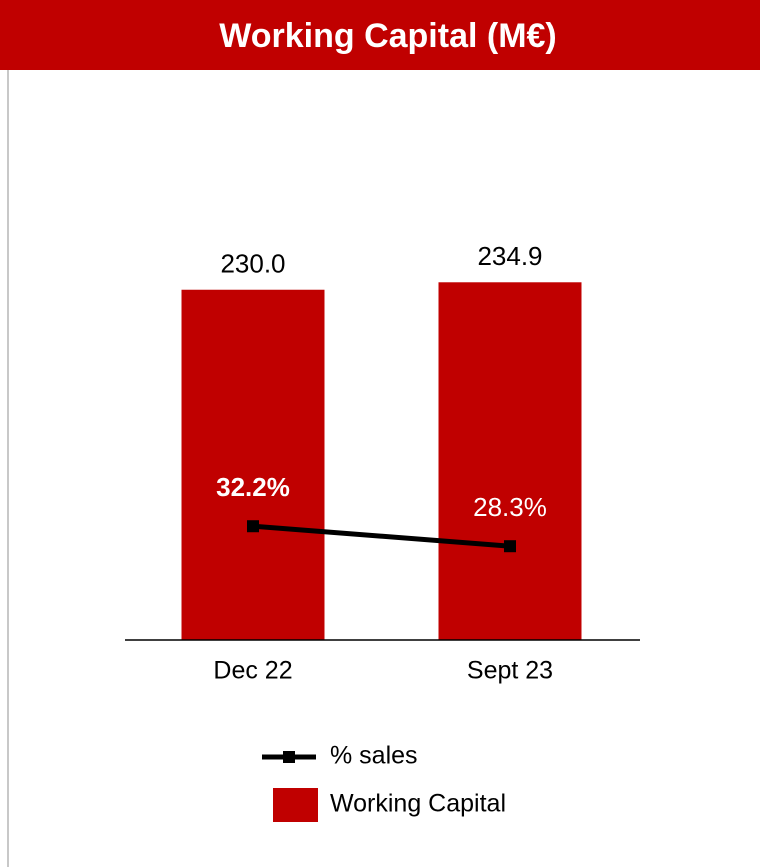 The height and width of the screenshot is (867, 760). What do you see at coordinates (252, 264) in the screenshot?
I see `bar-value-label: 230.0` at bounding box center [252, 264].